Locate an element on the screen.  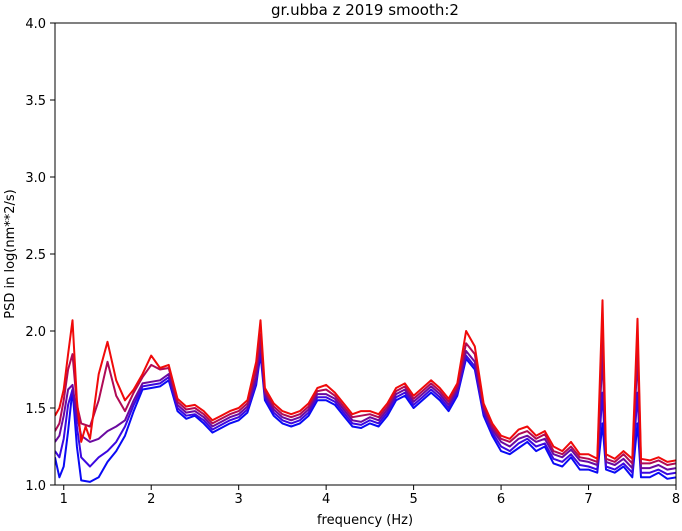
x-tick-label-4: 4 is located at coordinates (326, 499).